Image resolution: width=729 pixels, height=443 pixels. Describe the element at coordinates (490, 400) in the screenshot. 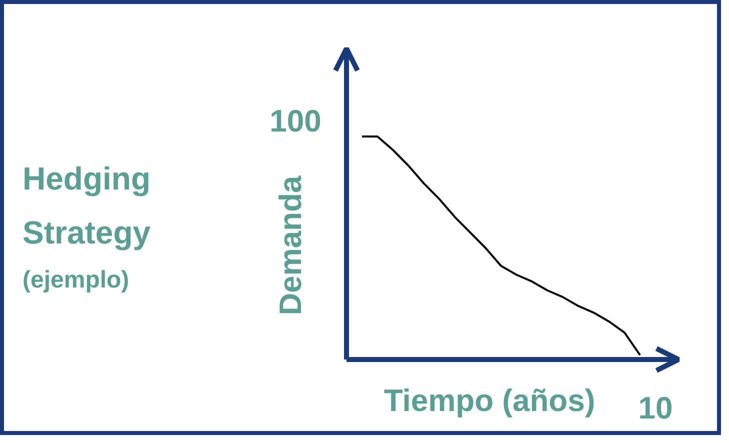

I see `x-axis-title: Tiempo (años)` at that location.